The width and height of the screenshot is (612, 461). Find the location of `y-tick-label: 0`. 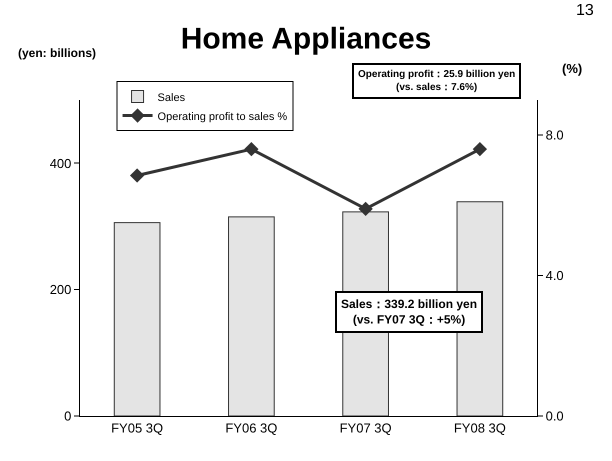

y-tick-label: 0 is located at coordinates (68, 416).